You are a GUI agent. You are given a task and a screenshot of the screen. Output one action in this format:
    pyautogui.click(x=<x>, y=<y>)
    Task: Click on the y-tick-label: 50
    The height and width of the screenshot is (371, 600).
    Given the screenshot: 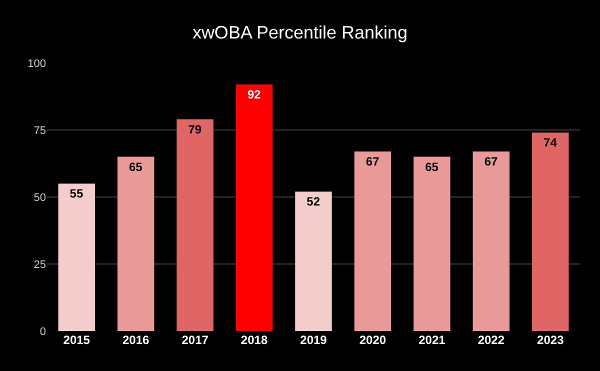 What is the action you would take?
    pyautogui.click(x=40, y=198)
    